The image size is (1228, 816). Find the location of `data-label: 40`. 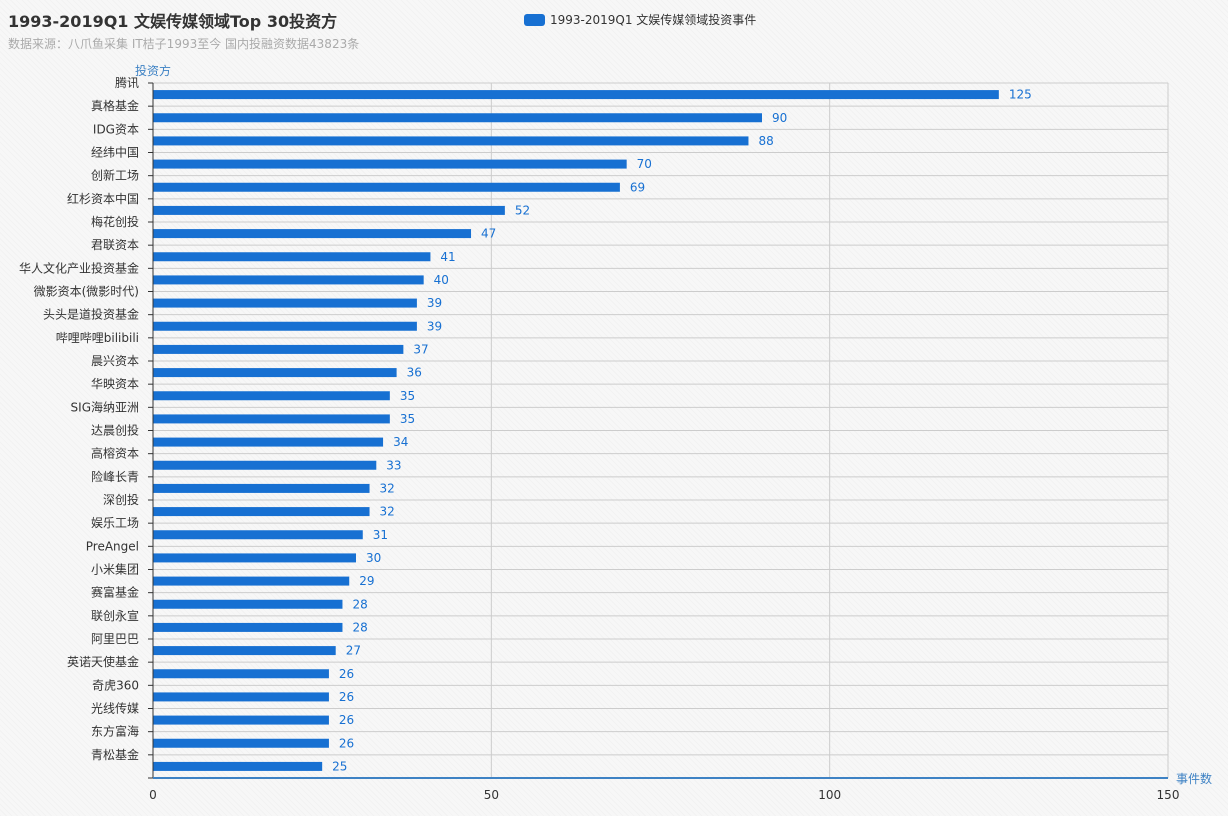

data-label: 40 is located at coordinates (441, 280).